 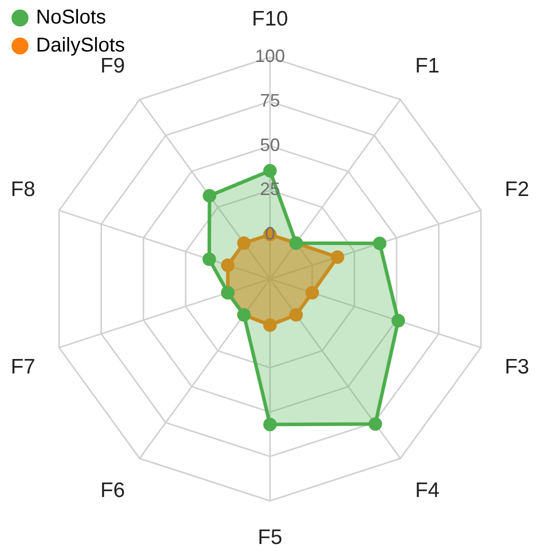 What do you see at coordinates (270, 100) in the screenshot?
I see `y-tick-label: 75` at bounding box center [270, 100].